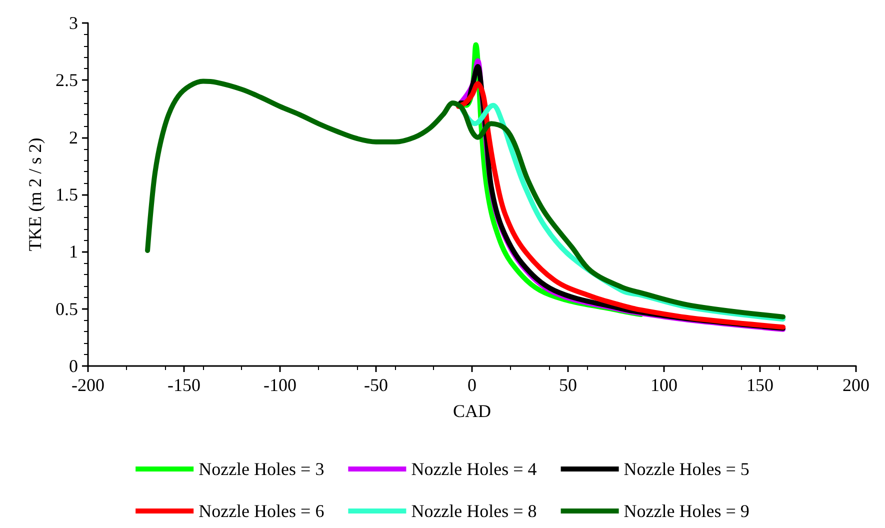 Image resolution: width=885 pixels, height=528 pixels. Describe the element at coordinates (261, 511) in the screenshot. I see `legend-label: Nozzle Holes = 6` at that location.